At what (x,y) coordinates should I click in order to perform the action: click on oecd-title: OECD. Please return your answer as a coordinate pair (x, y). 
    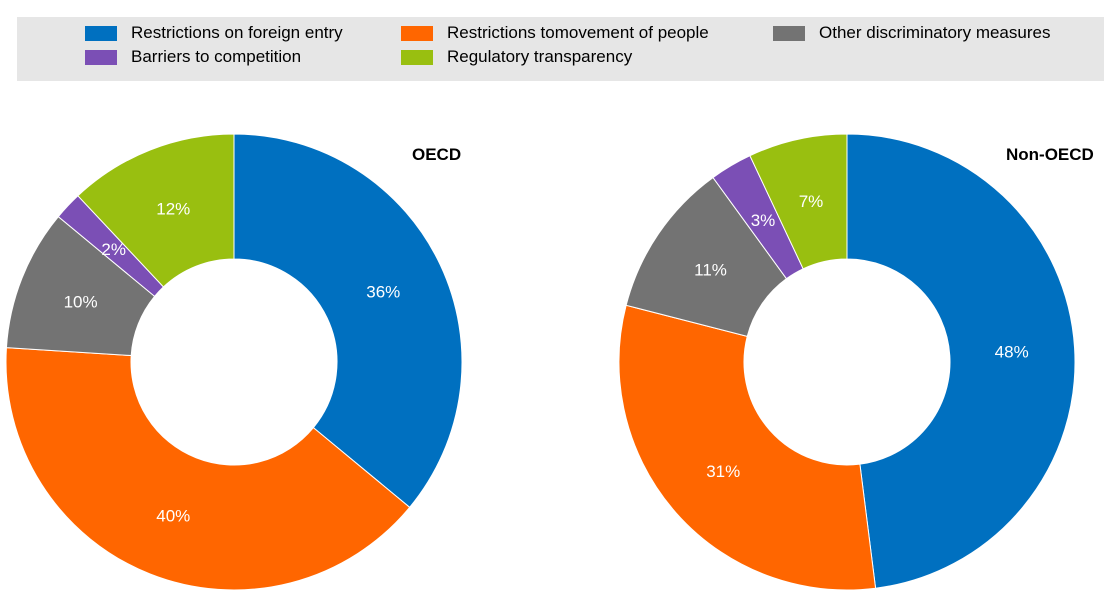
    Looking at the image, I should click on (436, 154).